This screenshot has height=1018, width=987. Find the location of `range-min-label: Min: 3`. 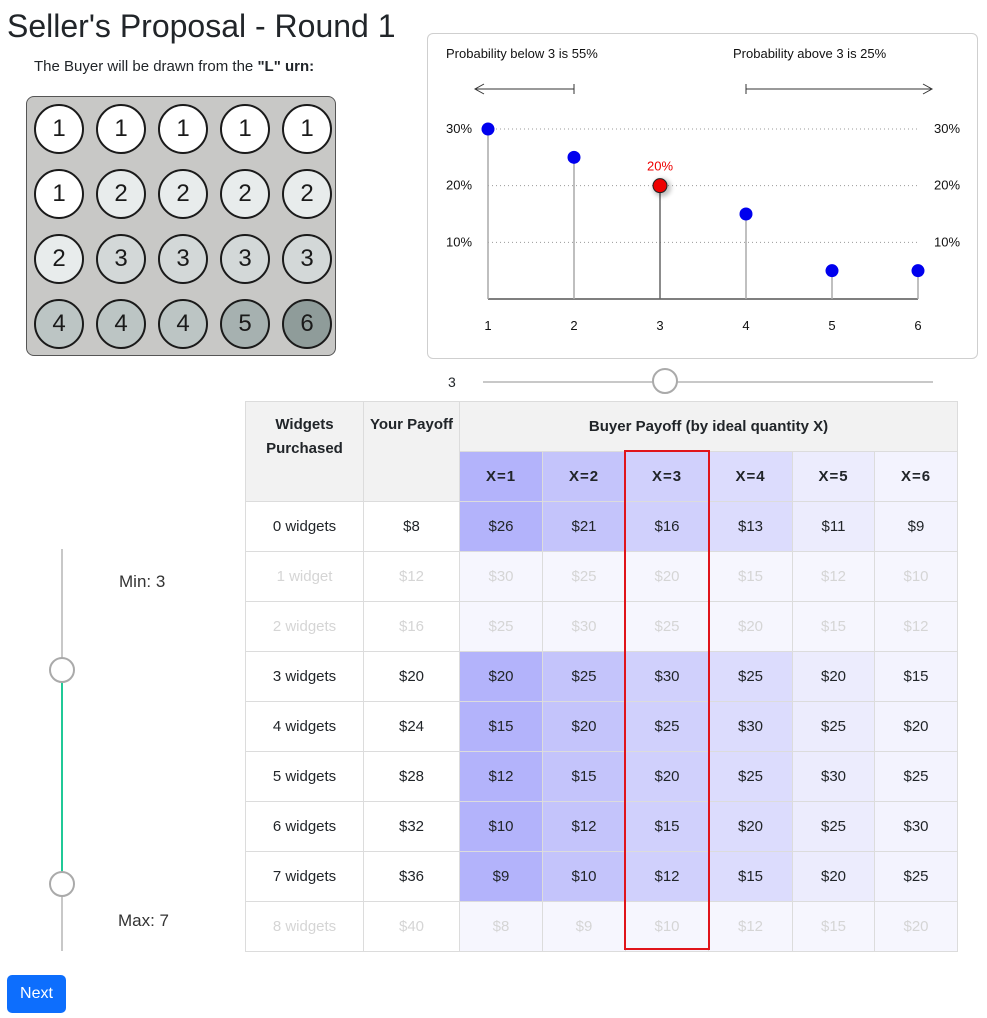

range-min-label: Min: 3 is located at coordinates (142, 581).